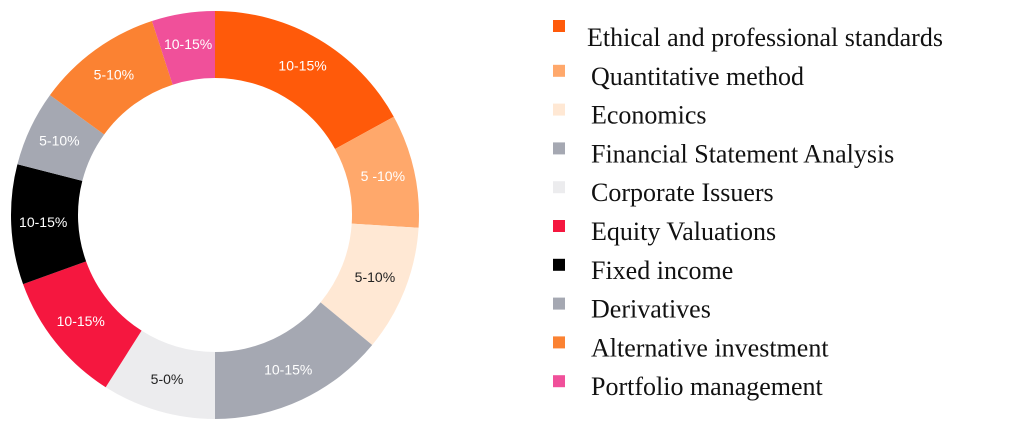  I want to click on legend-label: Fixed income, so click(662, 270).